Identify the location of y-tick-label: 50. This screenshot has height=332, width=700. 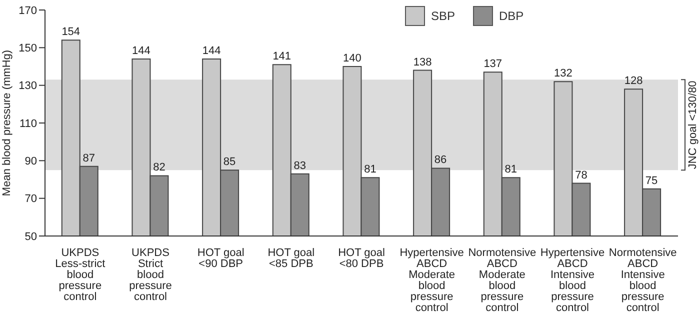
(30, 236).